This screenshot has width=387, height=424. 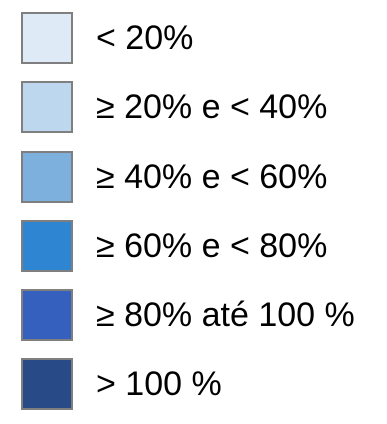 I want to click on legend-item: ≥ 20% e < 40%, so click(x=193, y=109).